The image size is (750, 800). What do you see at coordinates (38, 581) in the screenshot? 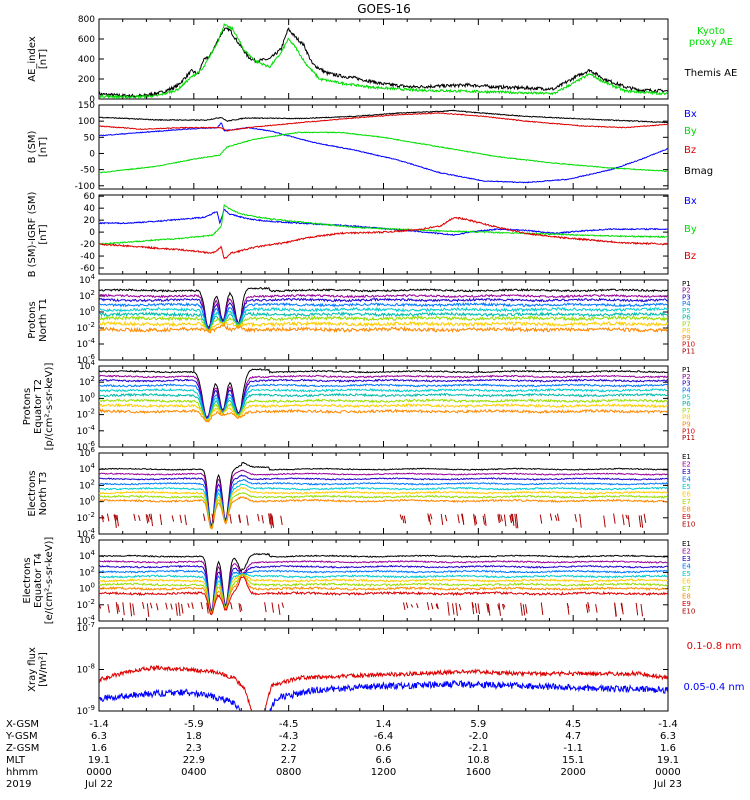
I see `y-axis-label: ElectronsEquator T4[e/(cm²-s-sr-keV)]` at bounding box center [38, 581].